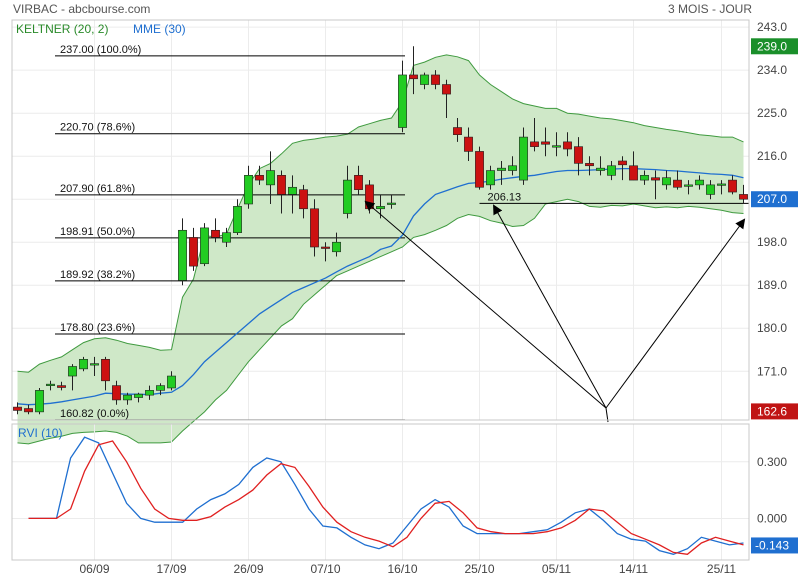  What do you see at coordinates (62, 29) in the screenshot?
I see `legend-entry: KELTNER (20, 2)` at bounding box center [62, 29].